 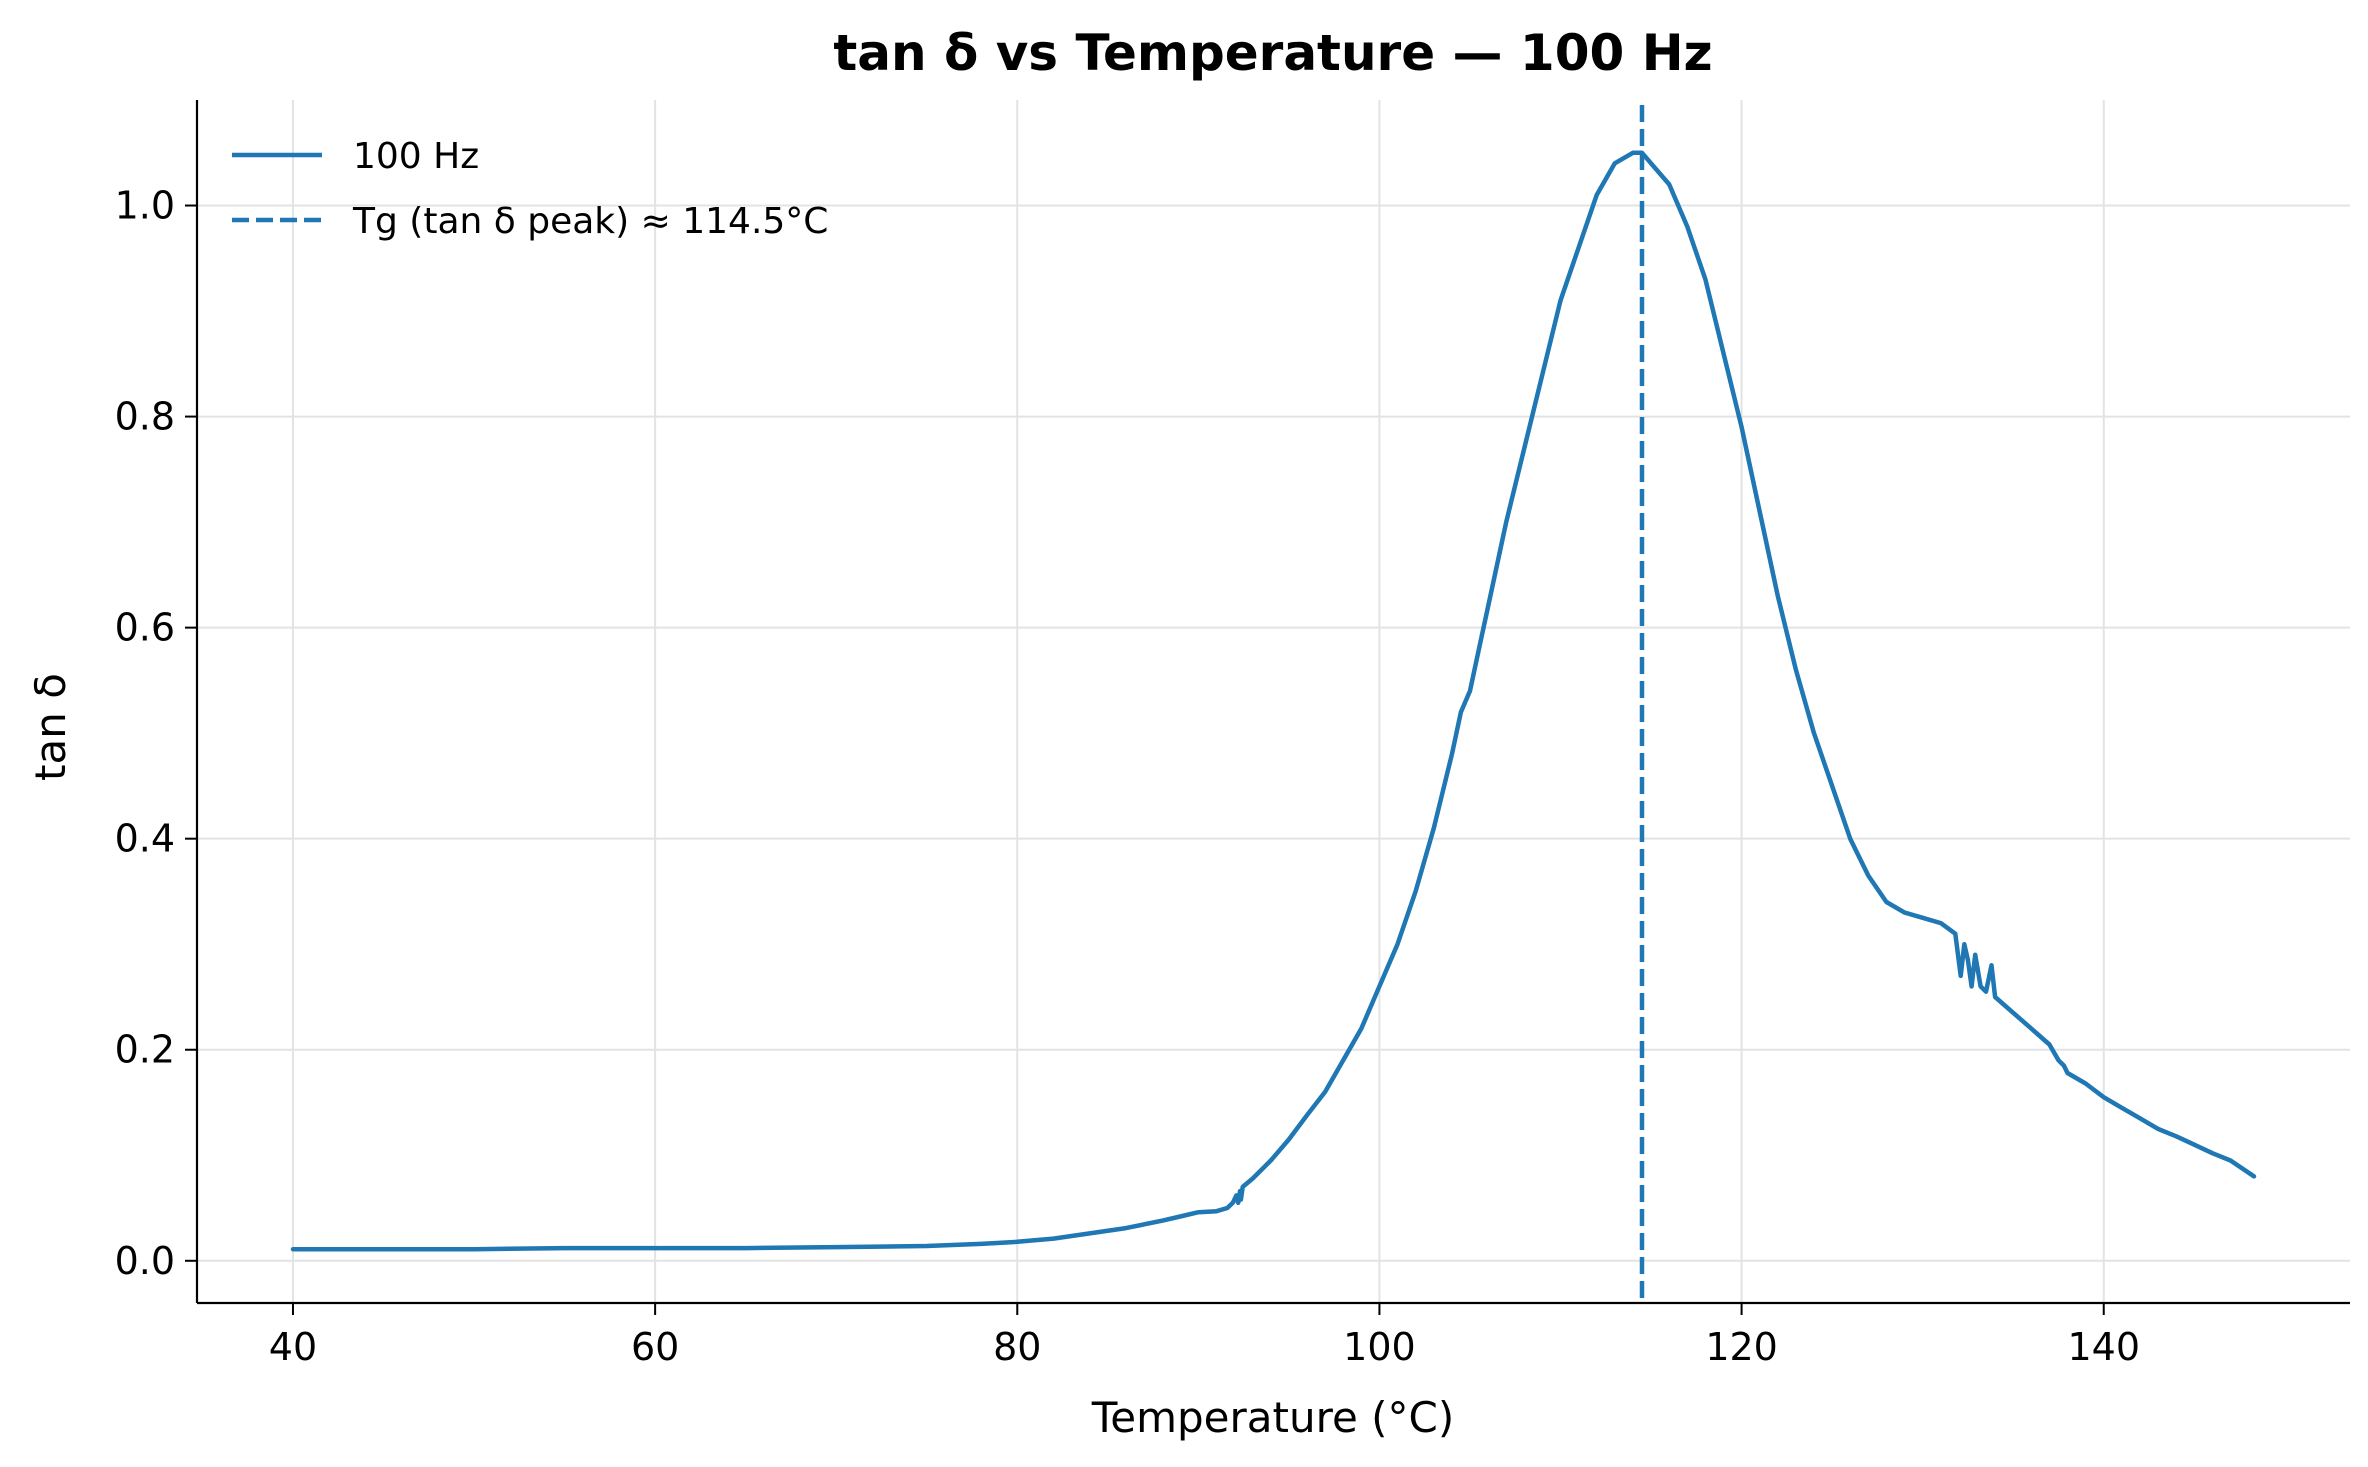 I want to click on y-tick-label: 0.4, so click(x=145, y=839).